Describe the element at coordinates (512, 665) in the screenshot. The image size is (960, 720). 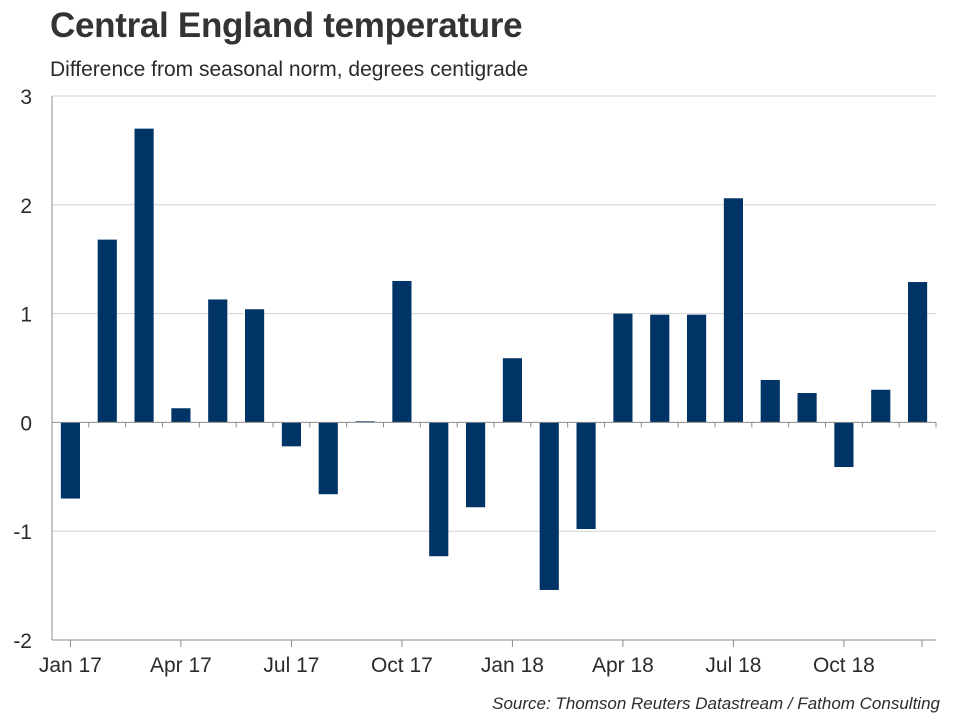
I see `x-tick-label: Jan 18` at that location.